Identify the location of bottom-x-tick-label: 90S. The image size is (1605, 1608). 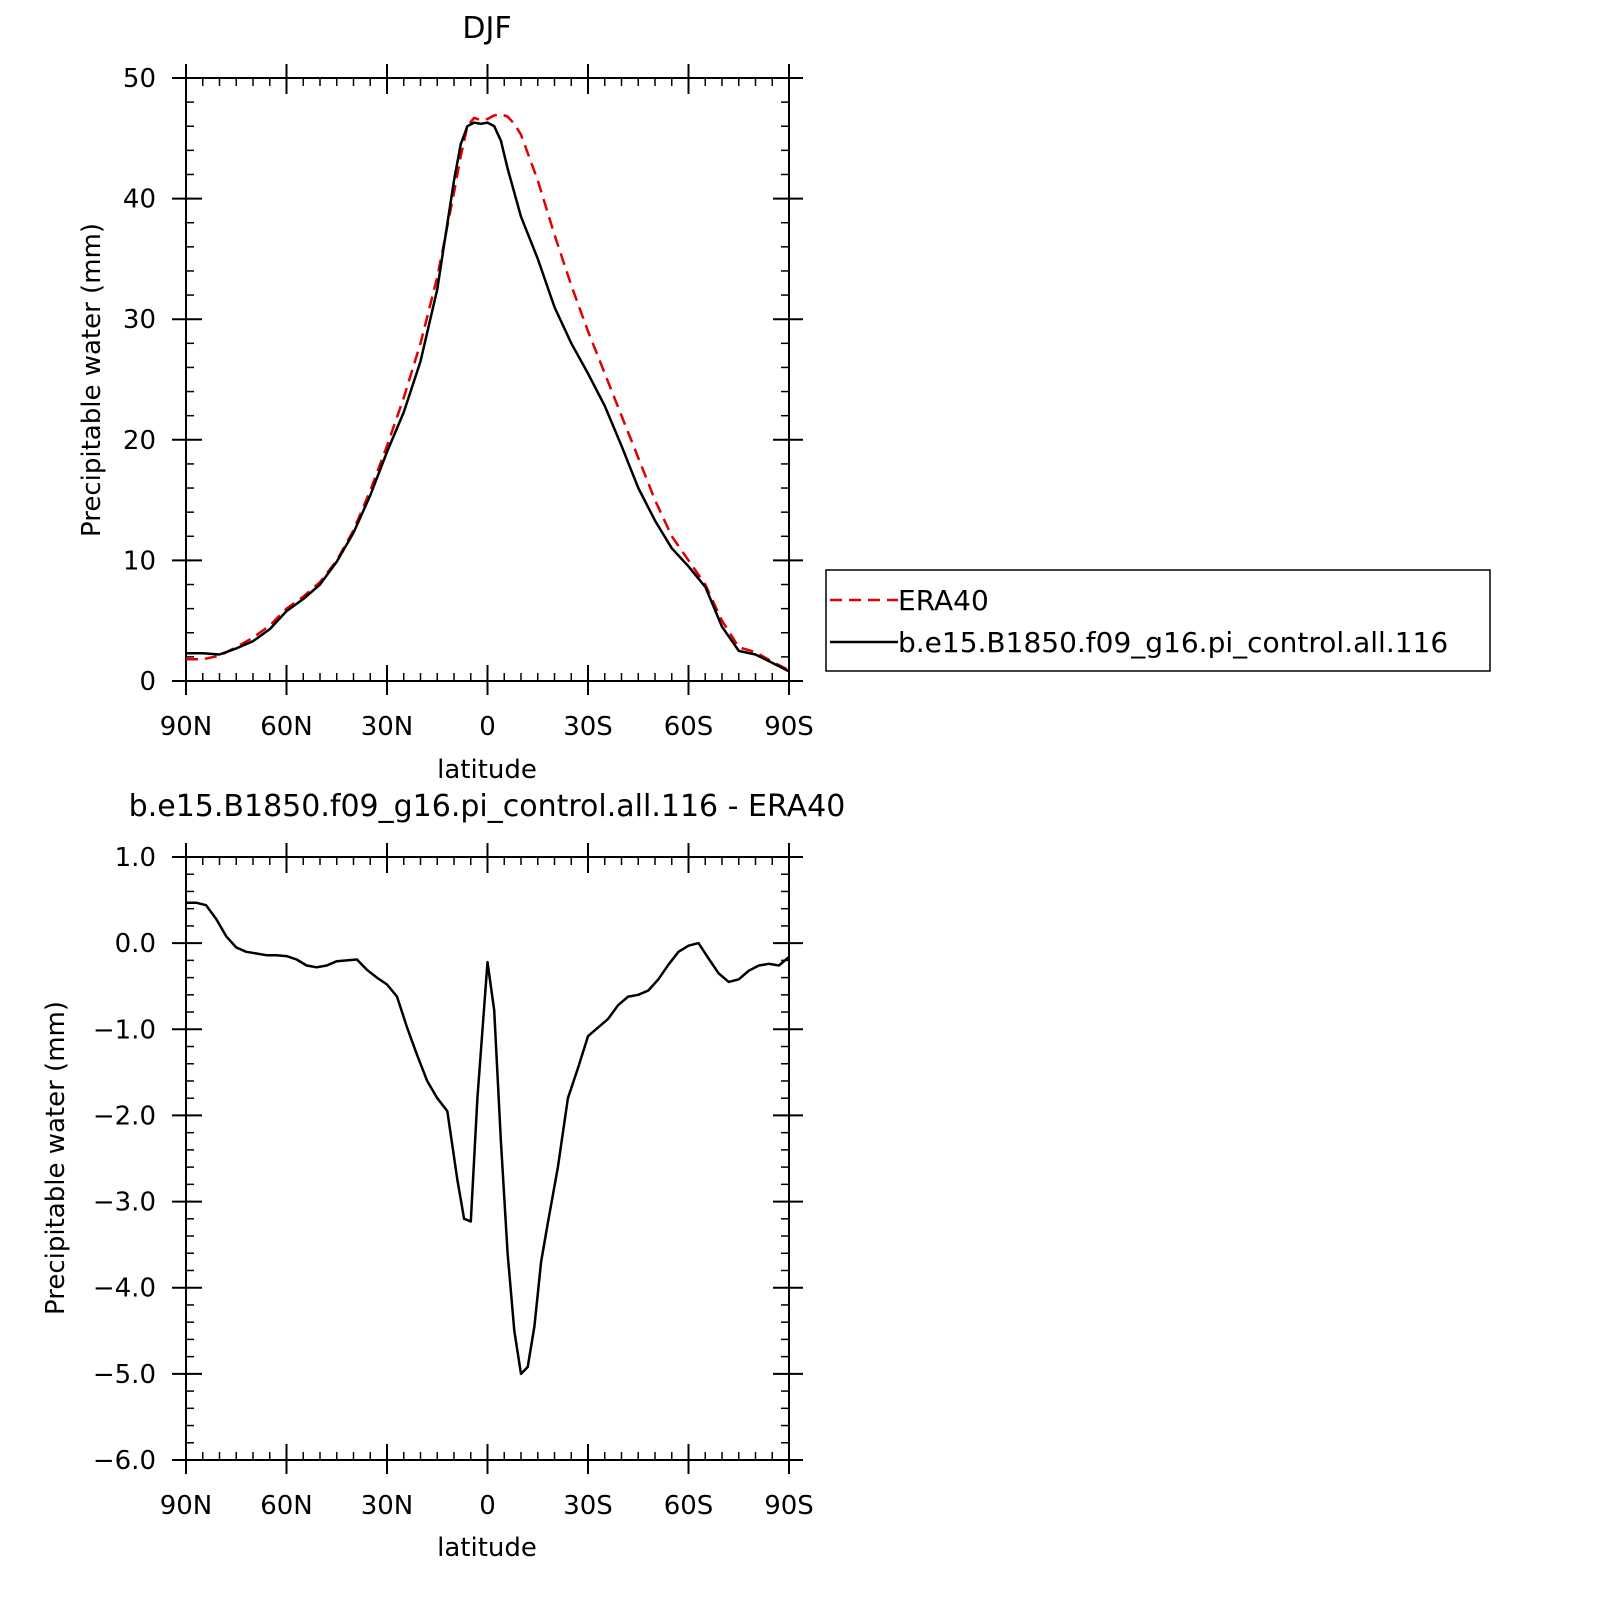
(789, 1506).